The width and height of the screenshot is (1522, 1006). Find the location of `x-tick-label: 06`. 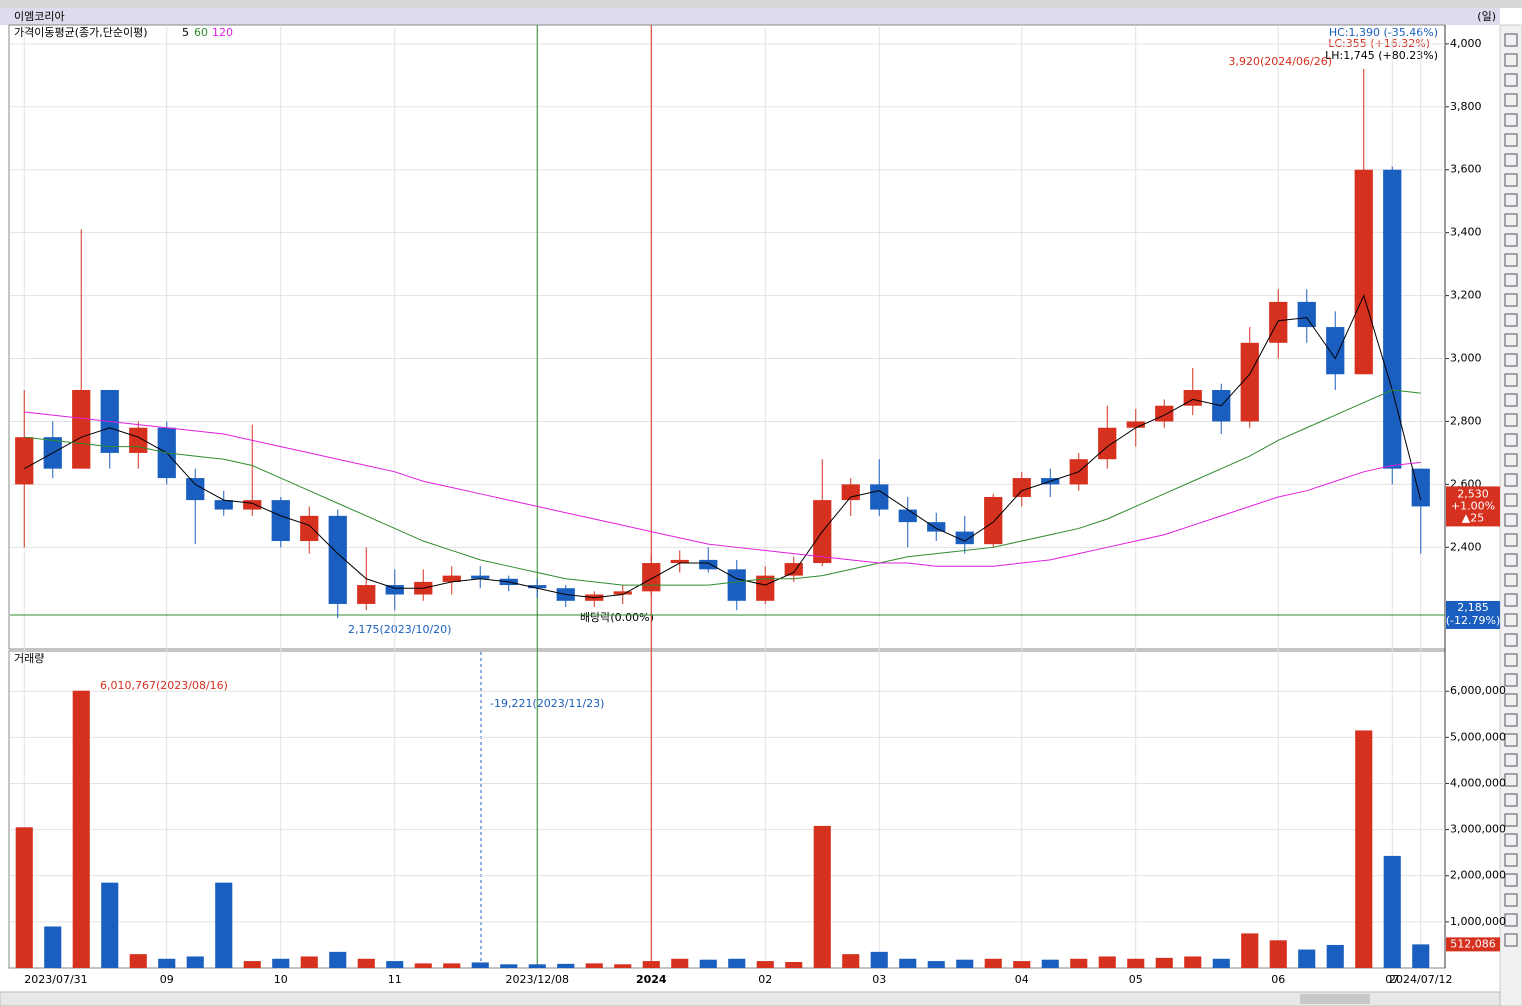

x-tick-label: 06 is located at coordinates (1278, 979).